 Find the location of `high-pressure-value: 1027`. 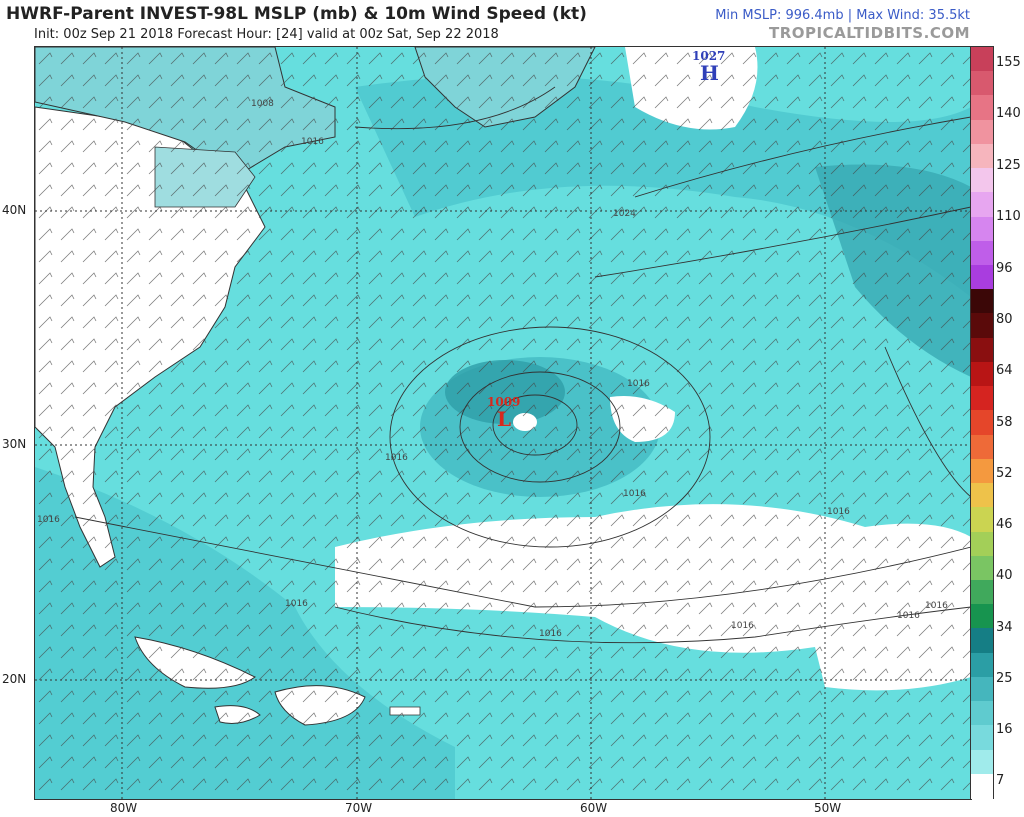

high-pressure-value: 1027 is located at coordinates (709, 56).